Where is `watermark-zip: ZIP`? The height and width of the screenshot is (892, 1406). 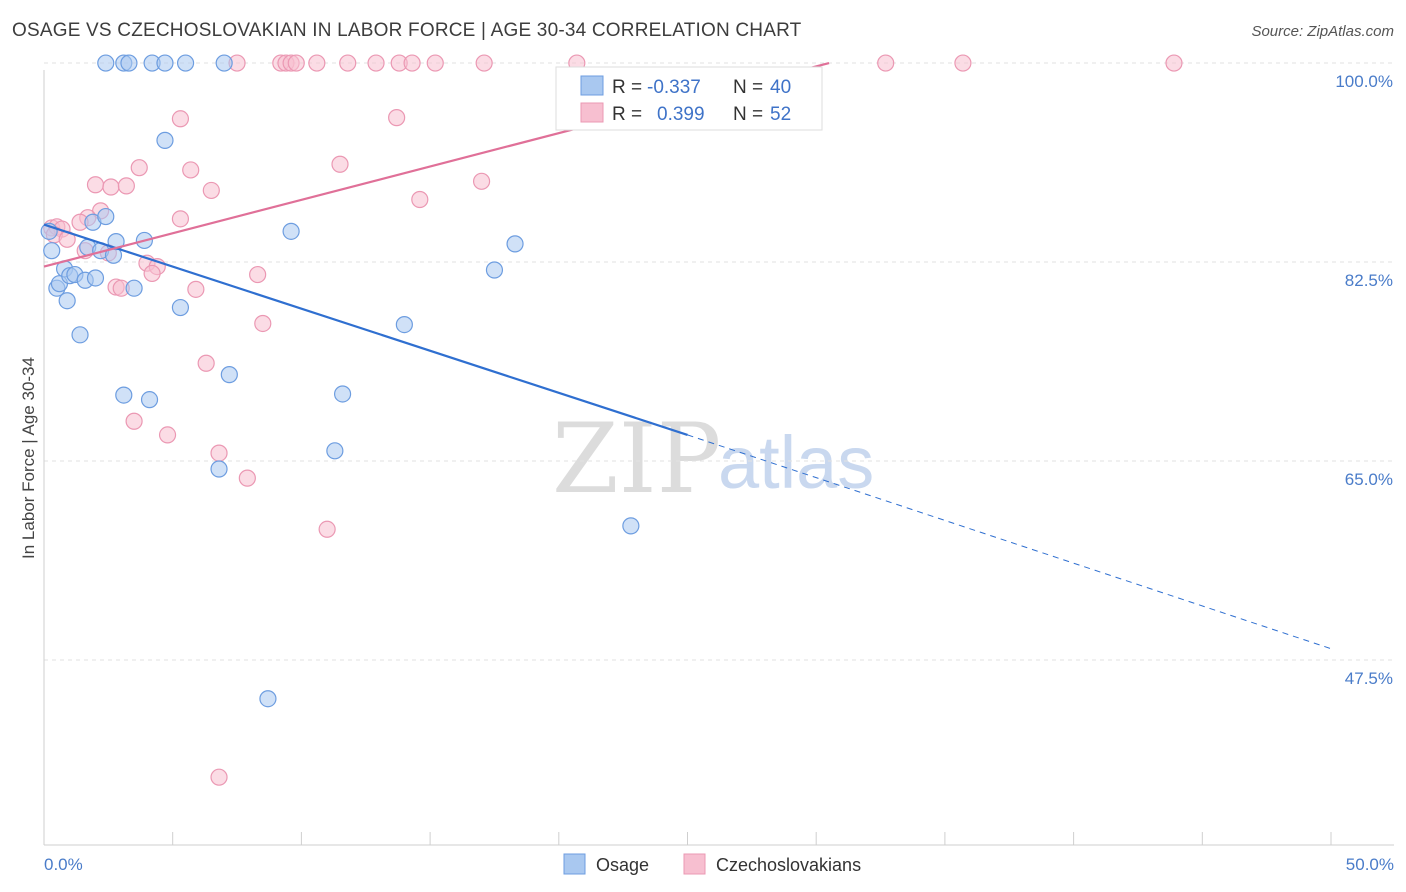
watermark-zip: ZIP is located at coordinates (636, 459).